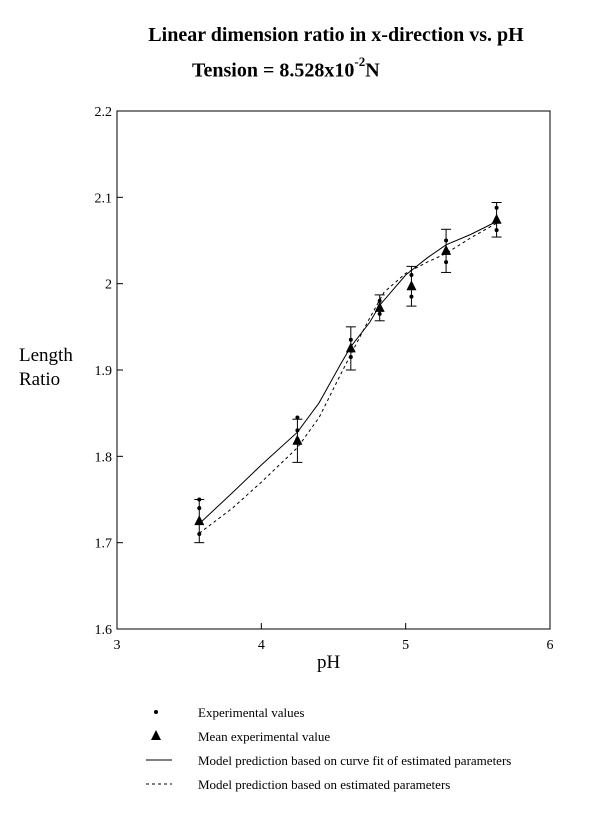 This screenshot has width=592, height=817. Describe the element at coordinates (104, 112) in the screenshot. I see `y-tick-label: 2.2` at that location.